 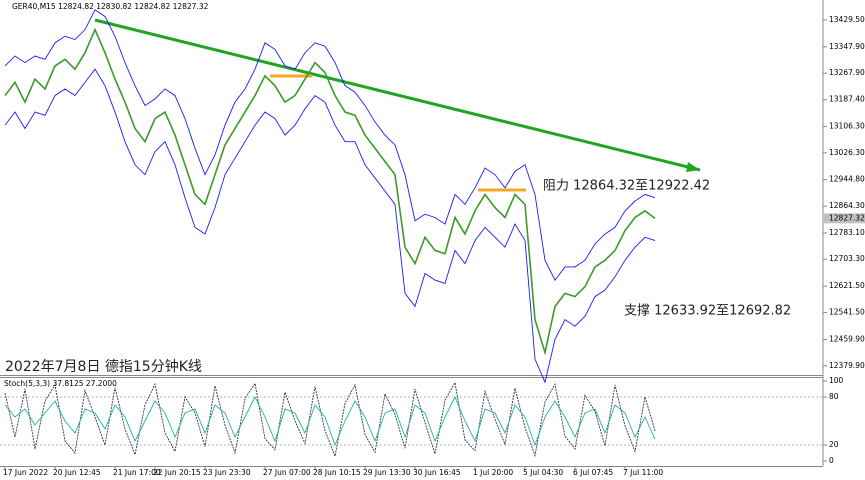 What do you see at coordinates (831, 460) in the screenshot?
I see `y-tick-label: 0` at bounding box center [831, 460].